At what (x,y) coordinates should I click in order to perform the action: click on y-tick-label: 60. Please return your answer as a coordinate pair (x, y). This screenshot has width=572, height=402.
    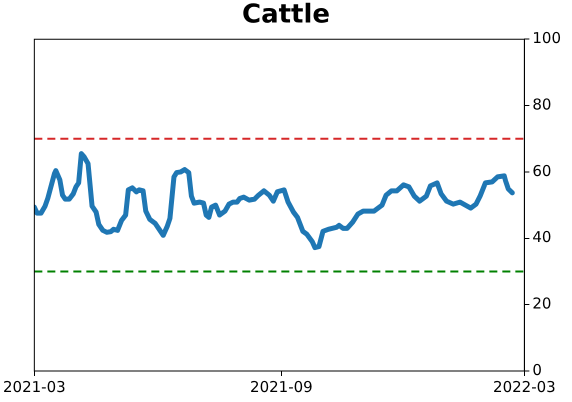
    Looking at the image, I should click on (542, 171).